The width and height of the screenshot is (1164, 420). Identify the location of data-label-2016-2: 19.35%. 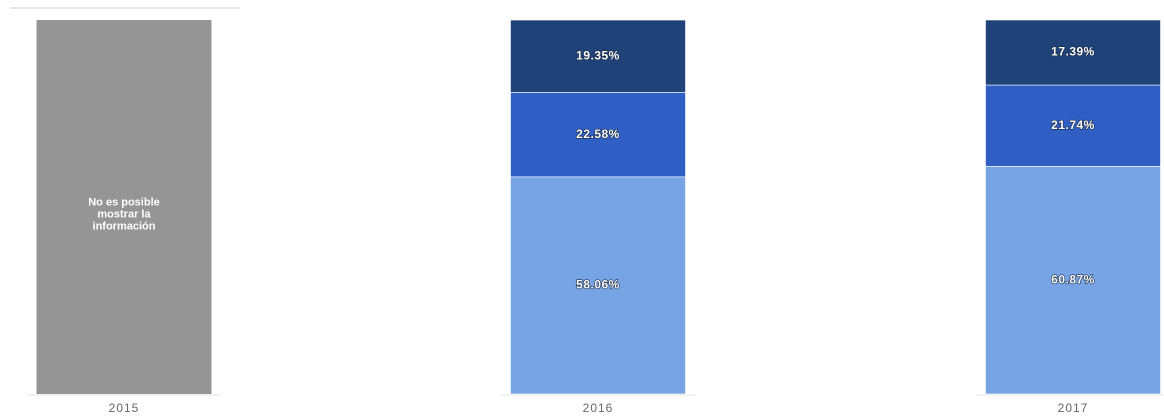
(598, 55).